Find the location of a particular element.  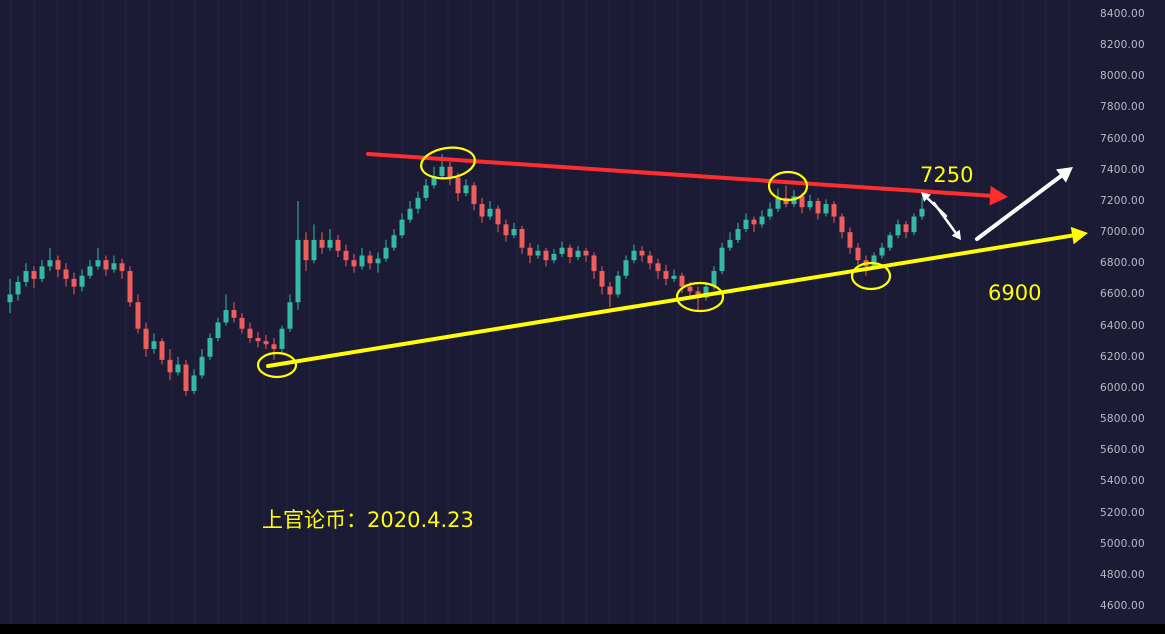

price-tick-label: 6000.00 is located at coordinates (1122, 387).